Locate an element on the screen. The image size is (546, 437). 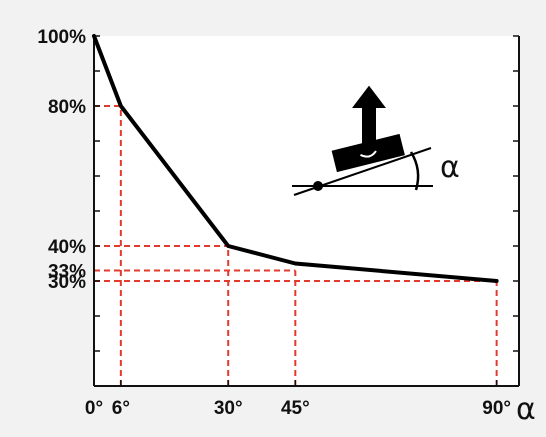
y-tick-label-0: 100% is located at coordinates (61, 37).